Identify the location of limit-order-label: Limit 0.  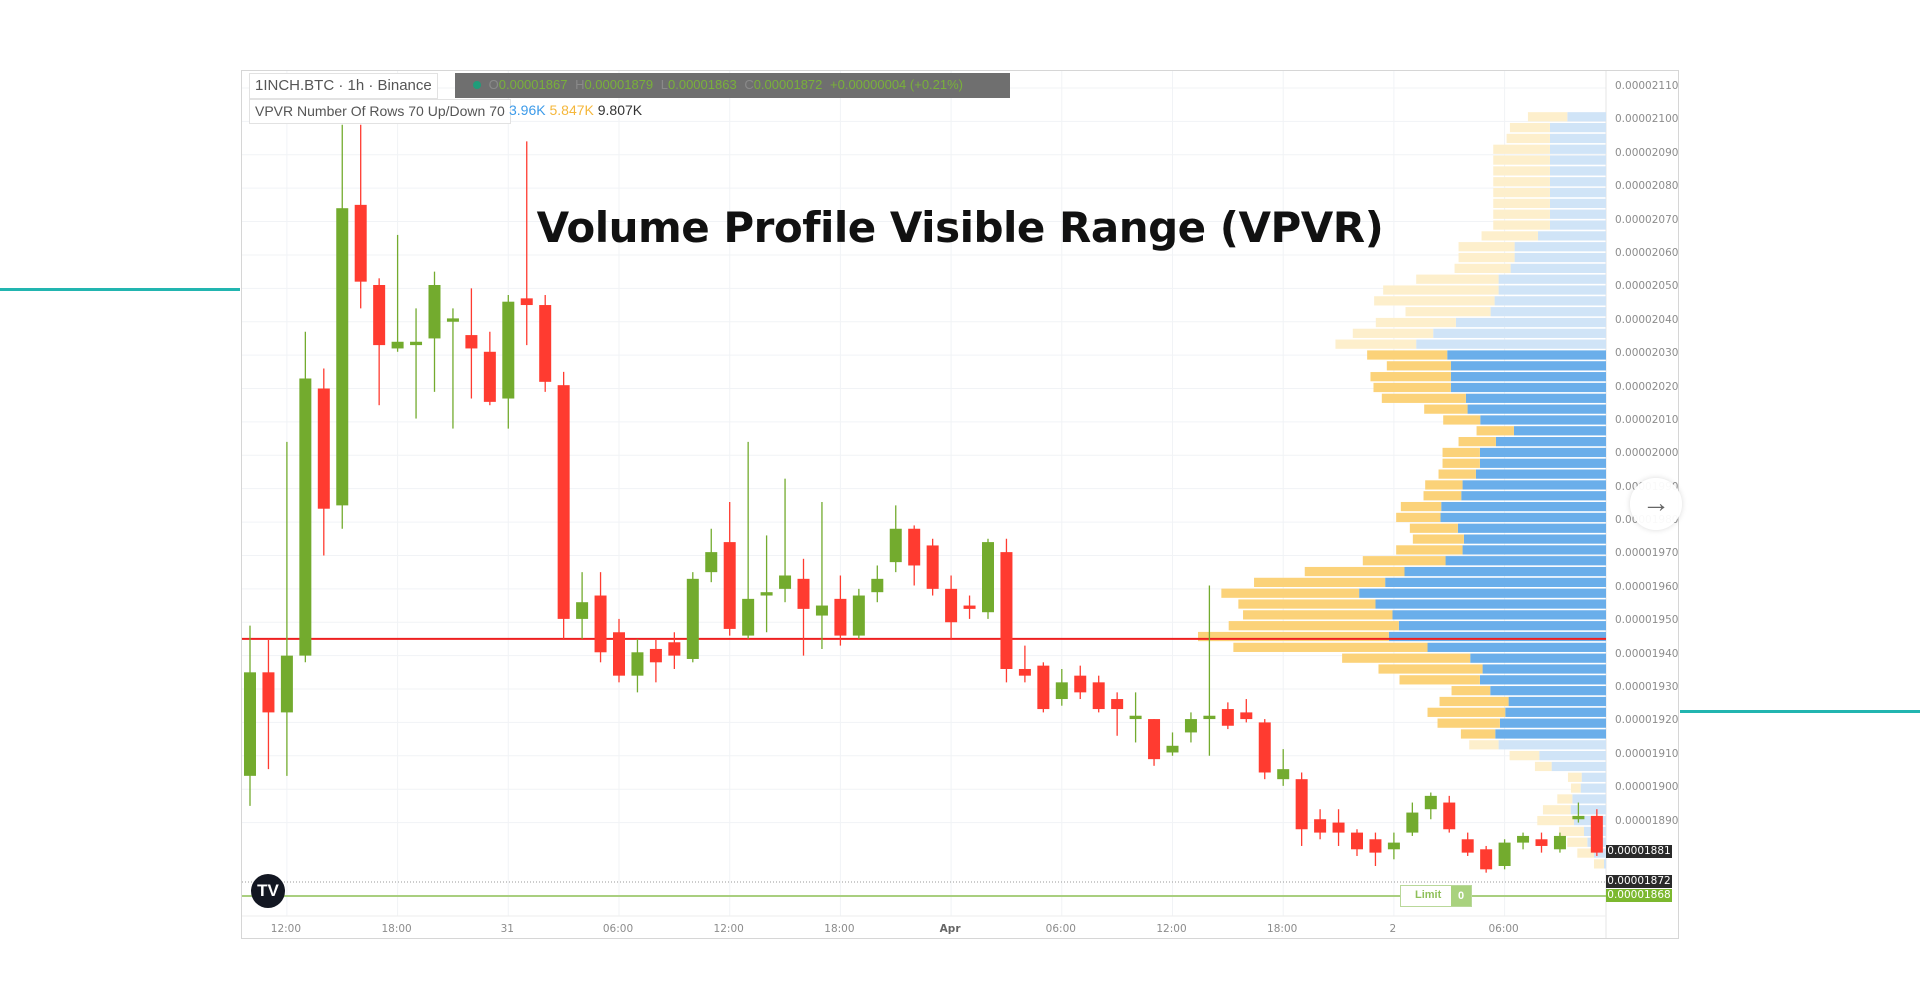
(1436, 896).